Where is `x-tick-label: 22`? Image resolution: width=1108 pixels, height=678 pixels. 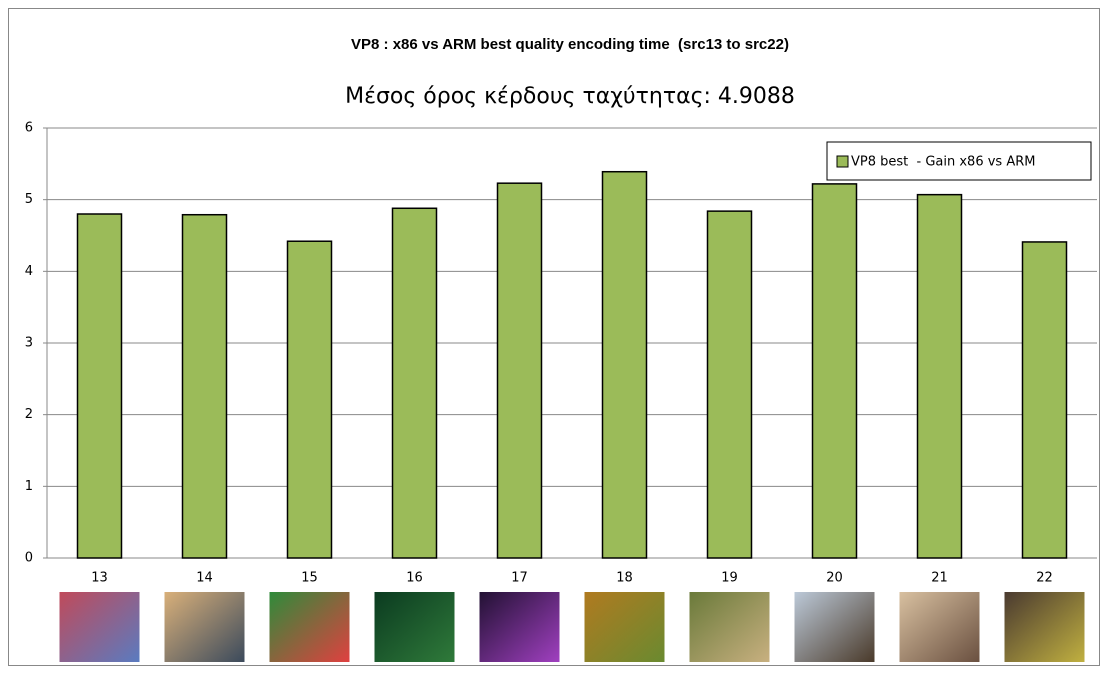 x-tick-label: 22 is located at coordinates (1044, 578).